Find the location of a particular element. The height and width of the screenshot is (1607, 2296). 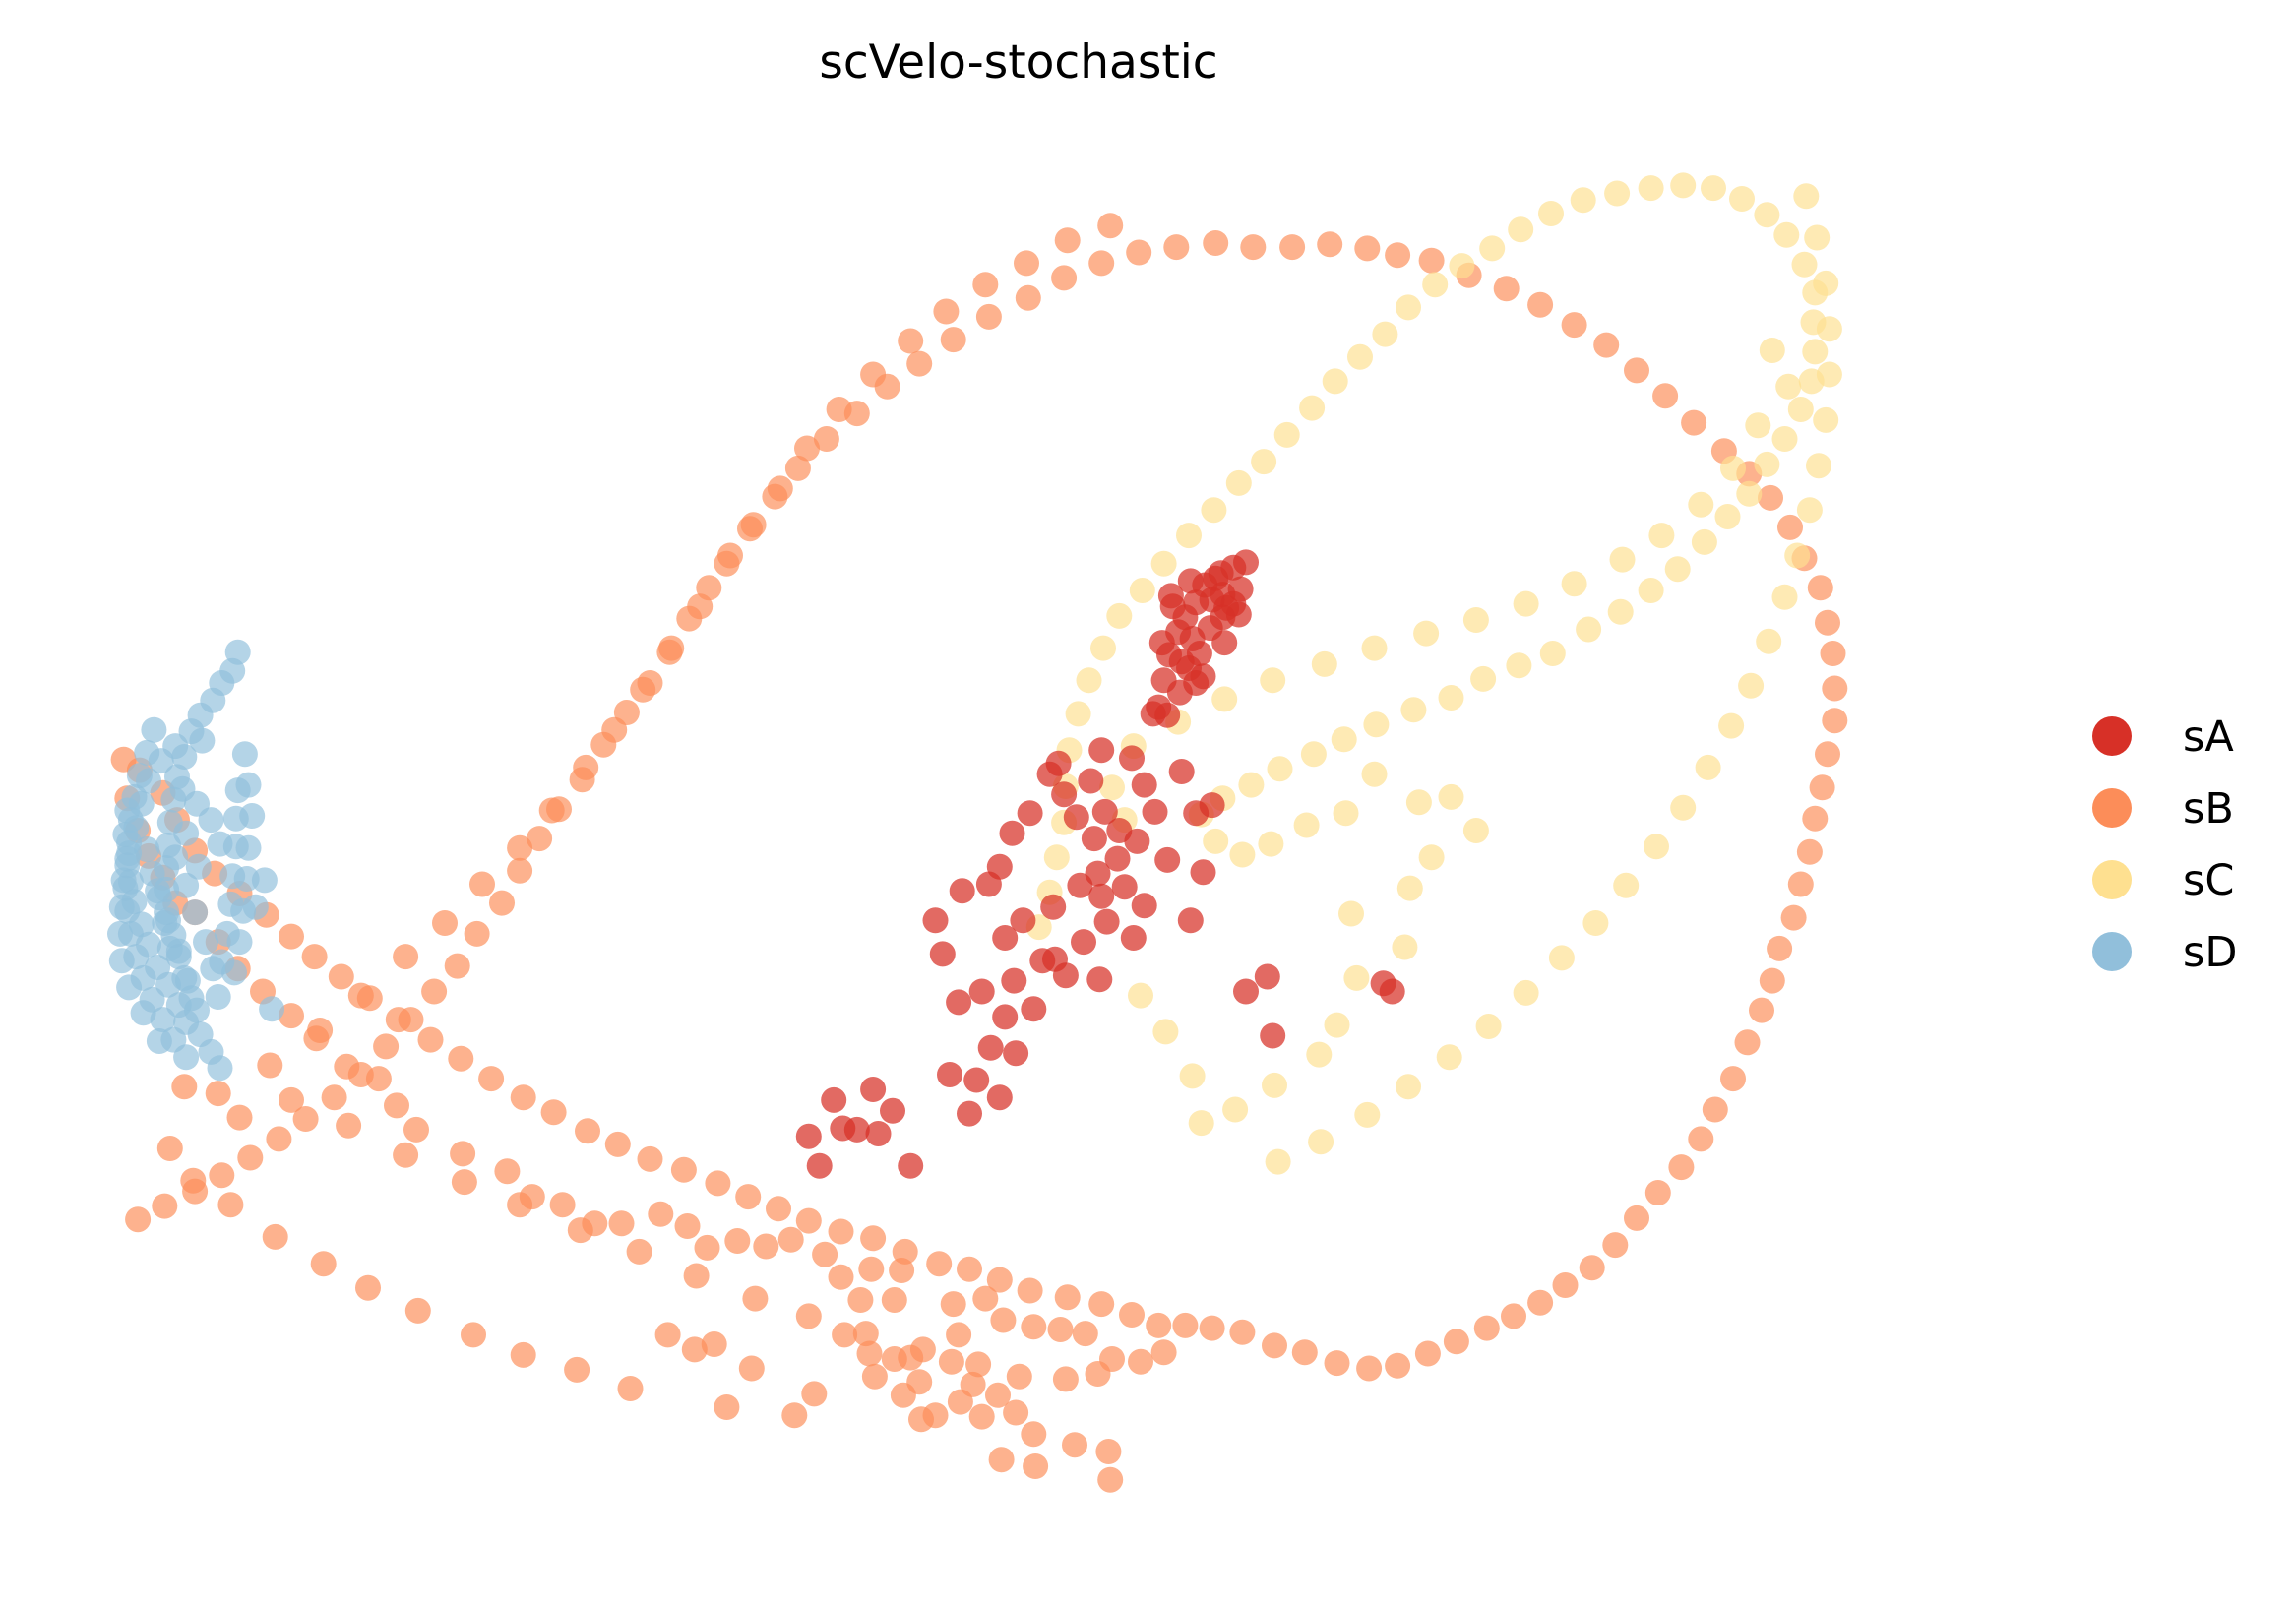

legend-label-sB: sB is located at coordinates (2208, 809).